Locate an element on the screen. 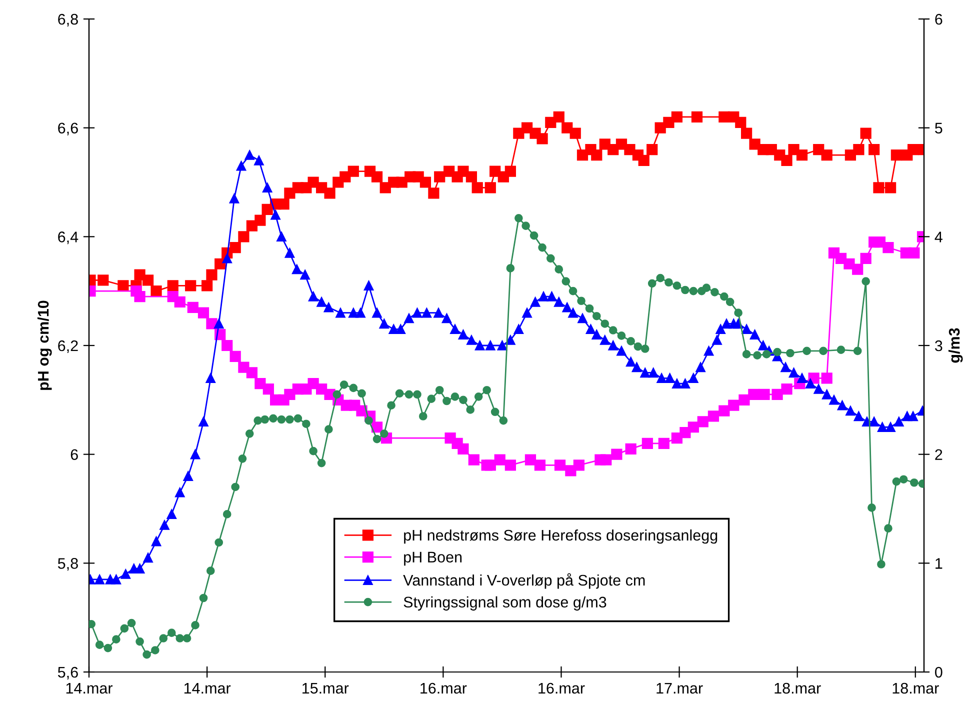  y-tick-label: 6 is located at coordinates (74, 454).